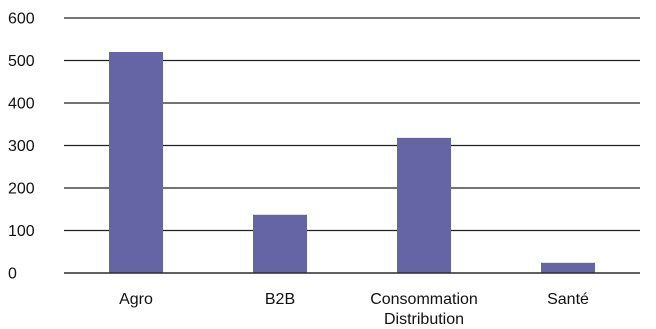 This screenshot has height=329, width=656. Describe the element at coordinates (424, 299) in the screenshot. I see `x-category-label-line: Consommation` at that location.